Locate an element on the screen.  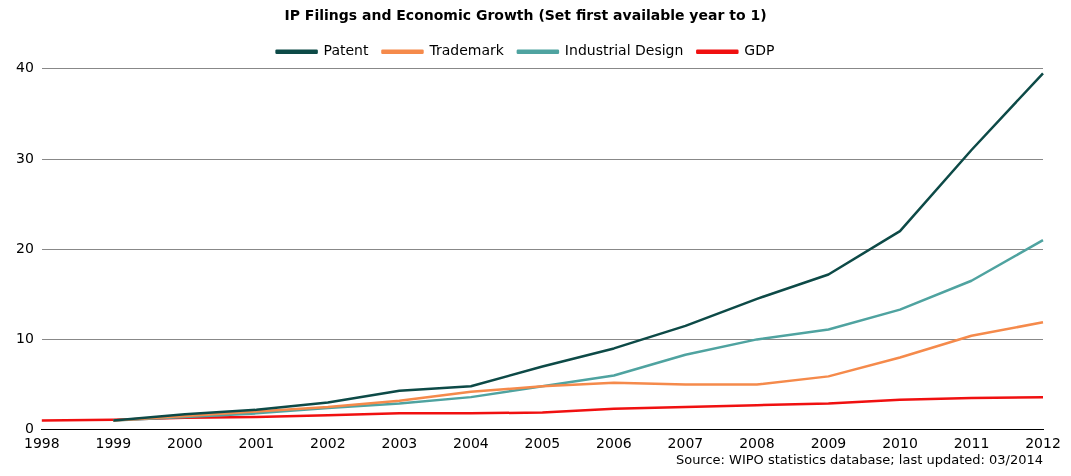
x-tick-label: 2004 is located at coordinates (471, 442).